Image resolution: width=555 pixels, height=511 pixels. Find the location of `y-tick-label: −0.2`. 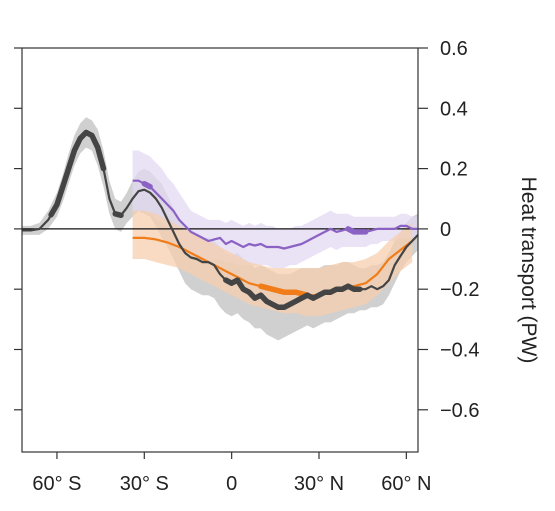

y-tick-label: −0.2 is located at coordinates (459, 290).